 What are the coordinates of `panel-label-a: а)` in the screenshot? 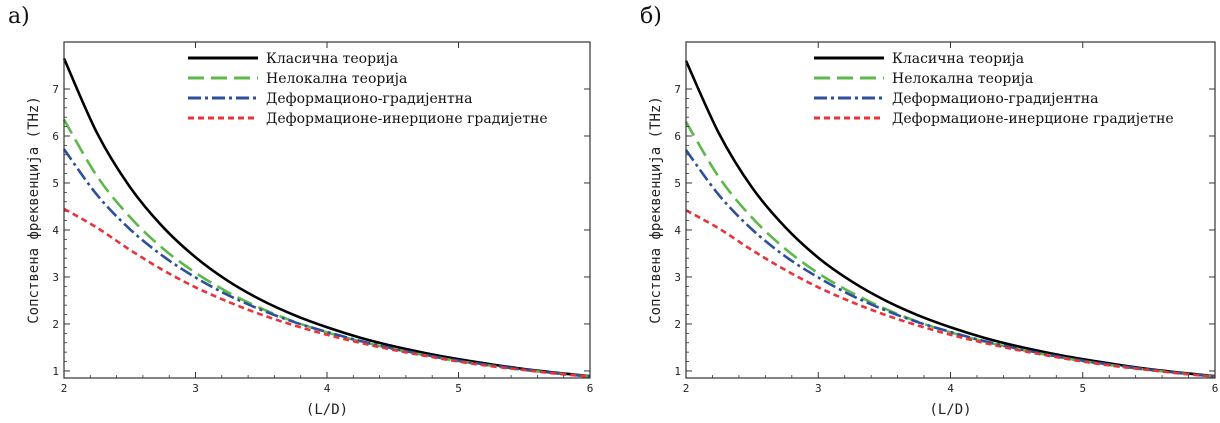 It's located at (19, 16).